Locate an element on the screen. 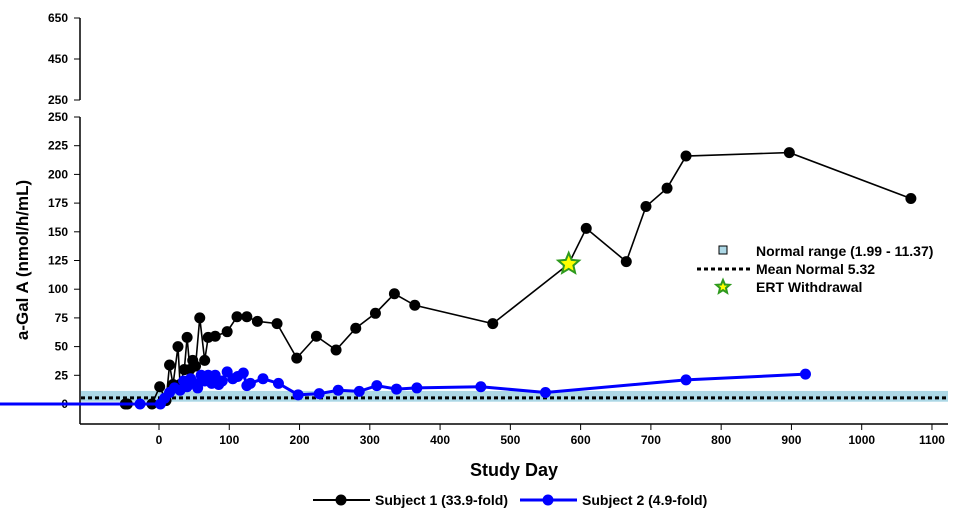 The height and width of the screenshot is (525, 960). normal-range-legend-swatch is located at coordinates (723, 250).